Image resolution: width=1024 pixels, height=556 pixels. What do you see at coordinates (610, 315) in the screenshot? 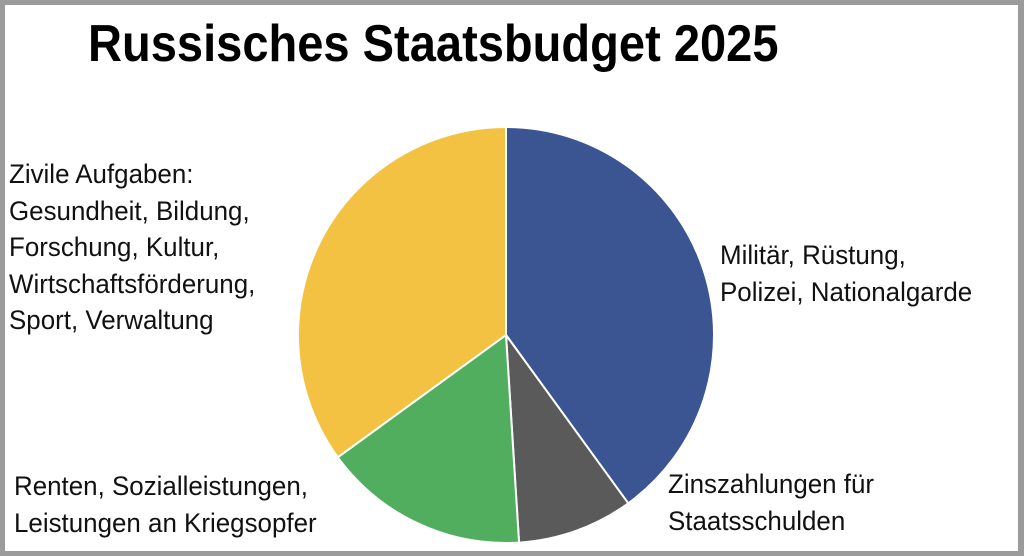
I see `slice-military` at bounding box center [610, 315].